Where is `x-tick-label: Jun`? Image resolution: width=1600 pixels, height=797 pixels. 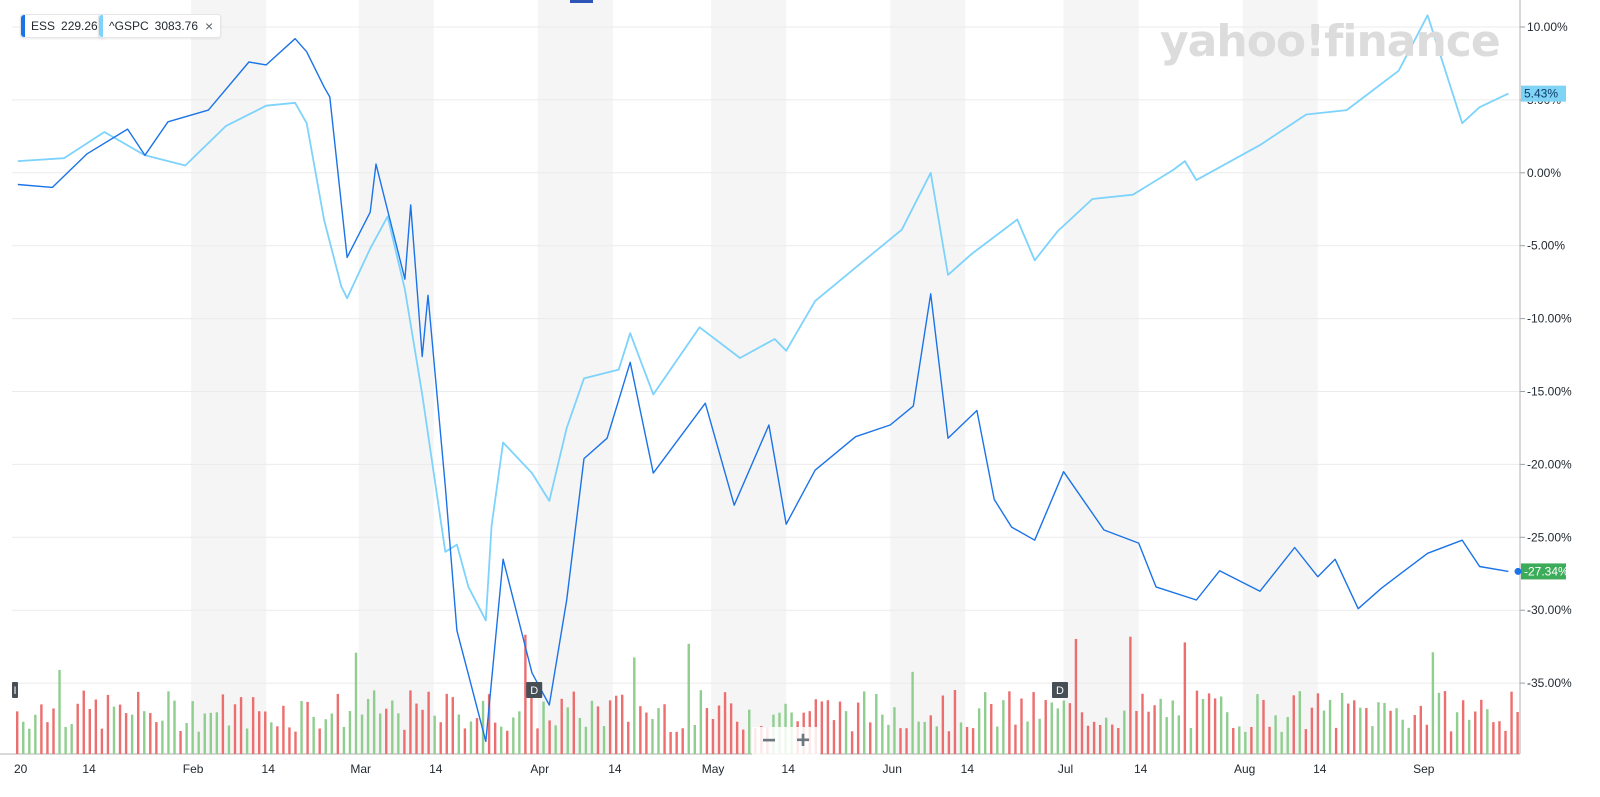
x-tick-label: Jun is located at coordinates (892, 769).